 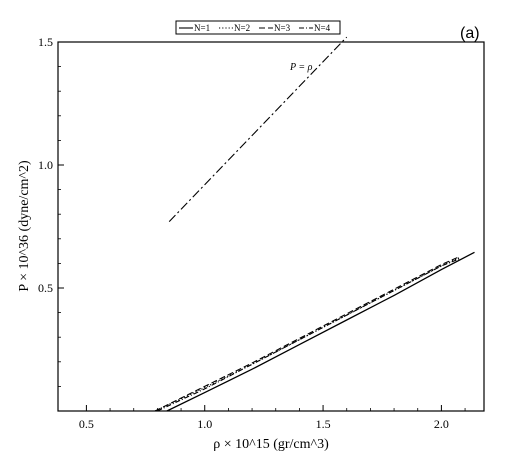 I want to click on x-tick-label: 1.5, so click(x=323, y=424).